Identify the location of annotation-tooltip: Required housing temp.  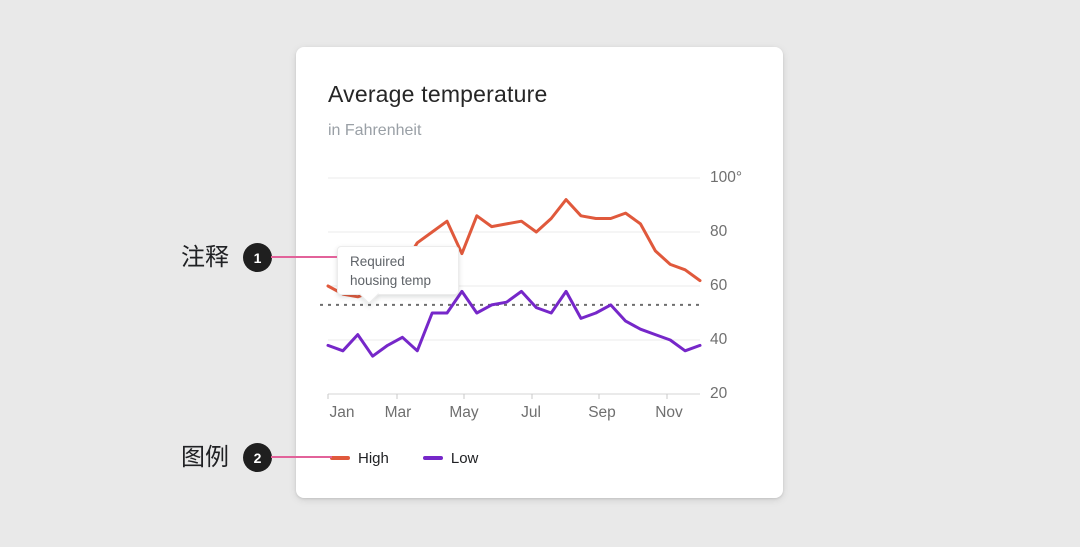
(398, 275).